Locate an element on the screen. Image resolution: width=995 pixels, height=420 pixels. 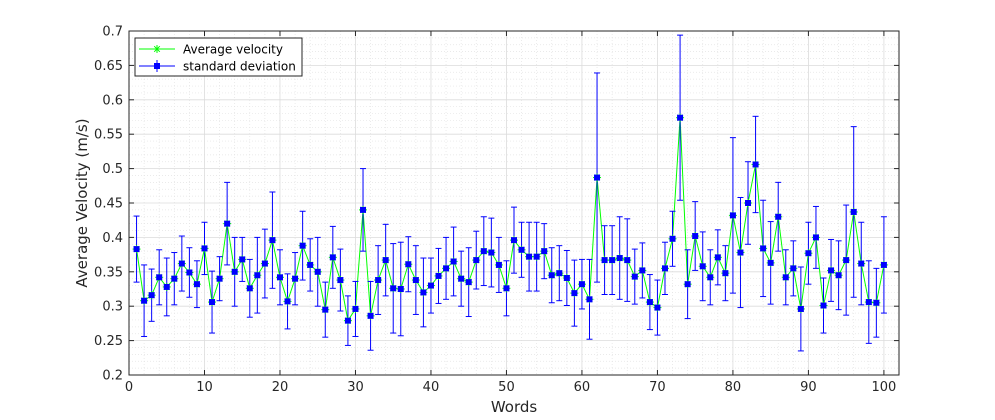
asterisk-marker-icon is located at coordinates (157, 49).